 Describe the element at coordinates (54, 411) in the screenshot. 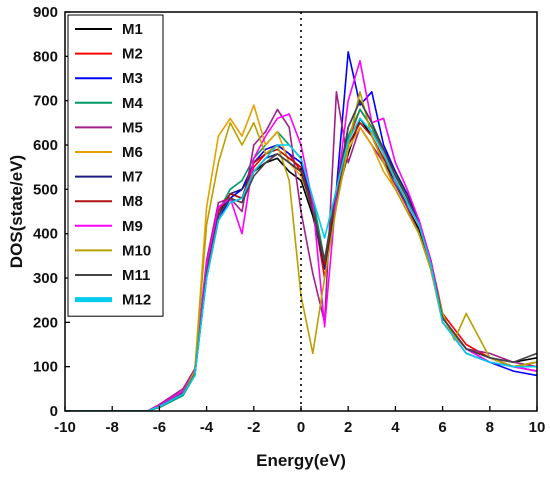

I see `y-tick-label: 0` at that location.